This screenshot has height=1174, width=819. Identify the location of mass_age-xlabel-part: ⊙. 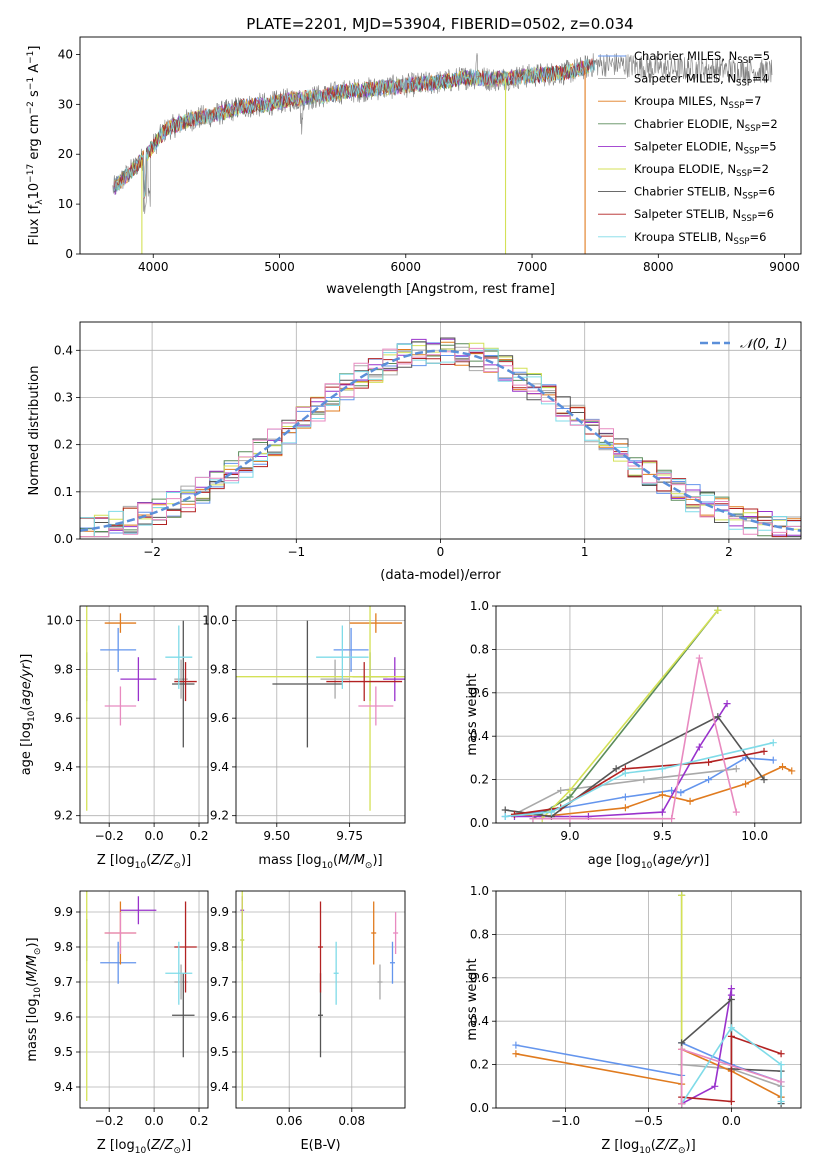
(369, 866).